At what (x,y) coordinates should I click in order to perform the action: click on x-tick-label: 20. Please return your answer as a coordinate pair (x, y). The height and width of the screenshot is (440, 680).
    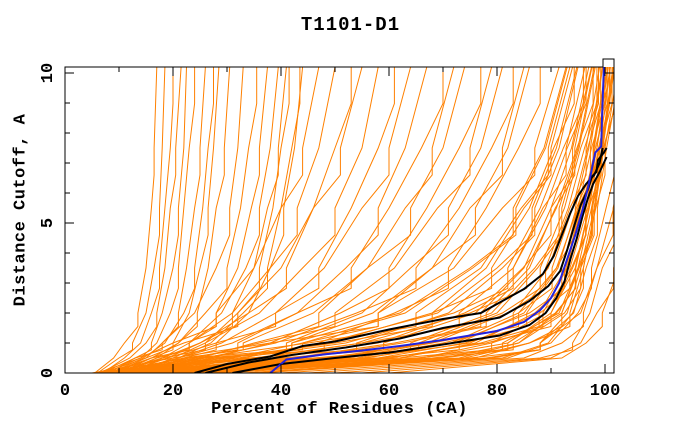
    Looking at the image, I should click on (173, 391).